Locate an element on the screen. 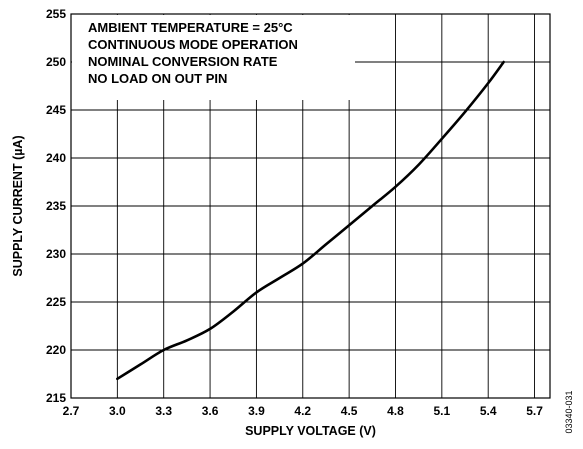  x-axis-label: SUPPLY VOLTAGE (V) is located at coordinates (310, 431).